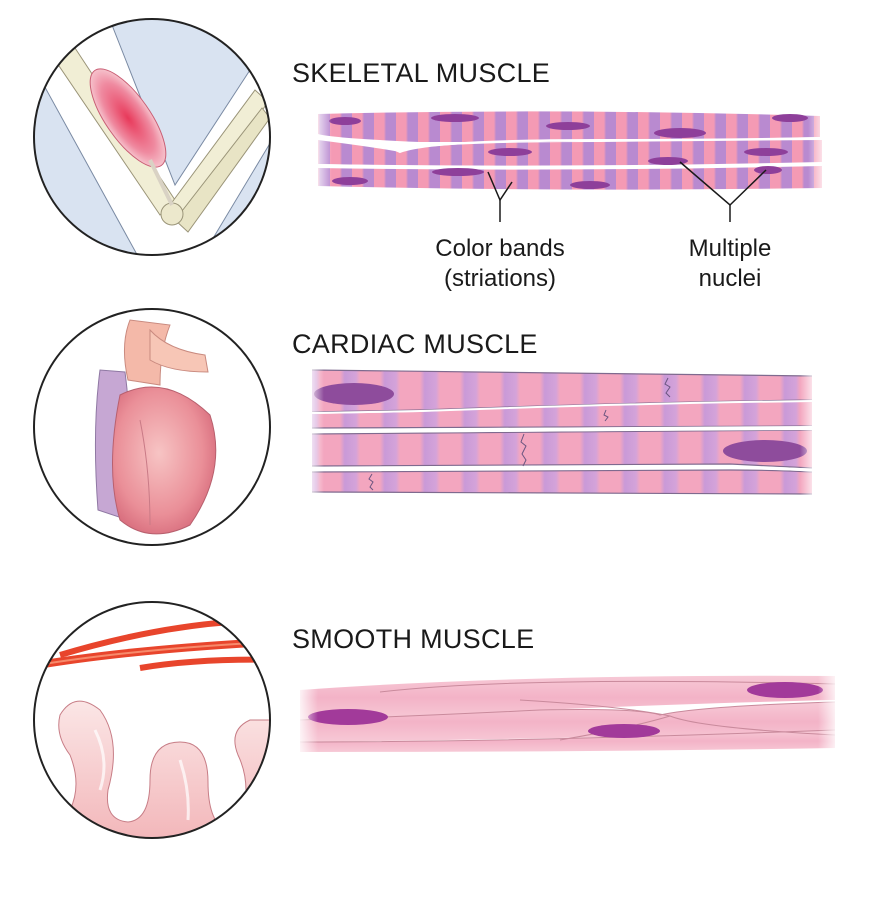  I want to click on cardiac-muscle-fibers, so click(562, 431).